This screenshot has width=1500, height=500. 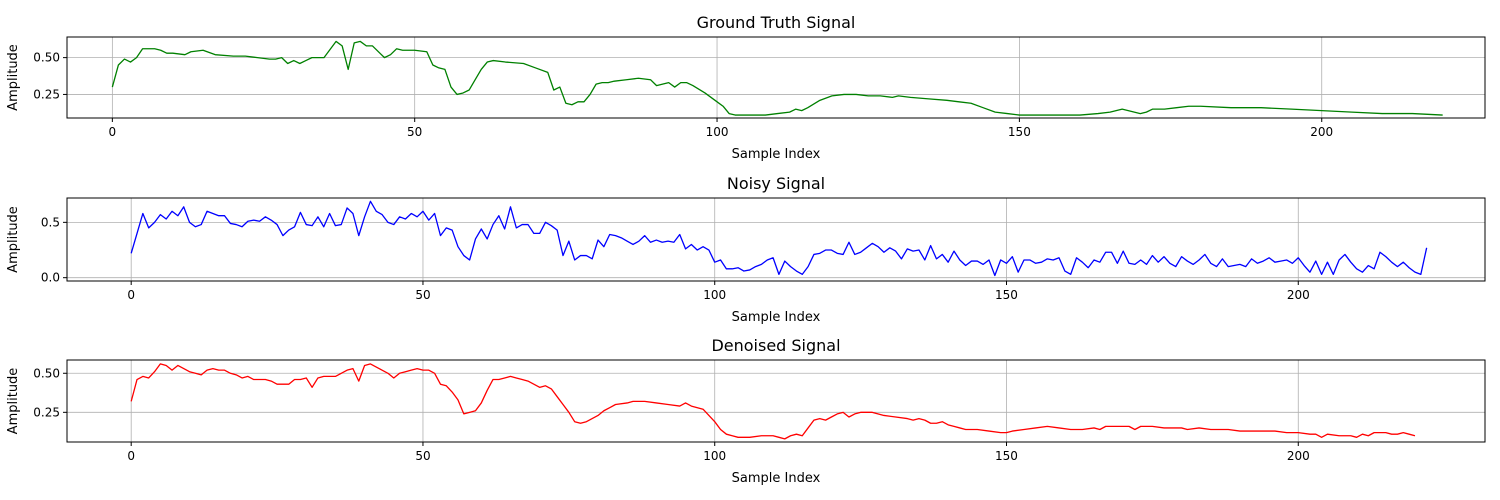 What do you see at coordinates (776, 317) in the screenshot?
I see `noisy-x-axis-label: Sample Index` at bounding box center [776, 317].